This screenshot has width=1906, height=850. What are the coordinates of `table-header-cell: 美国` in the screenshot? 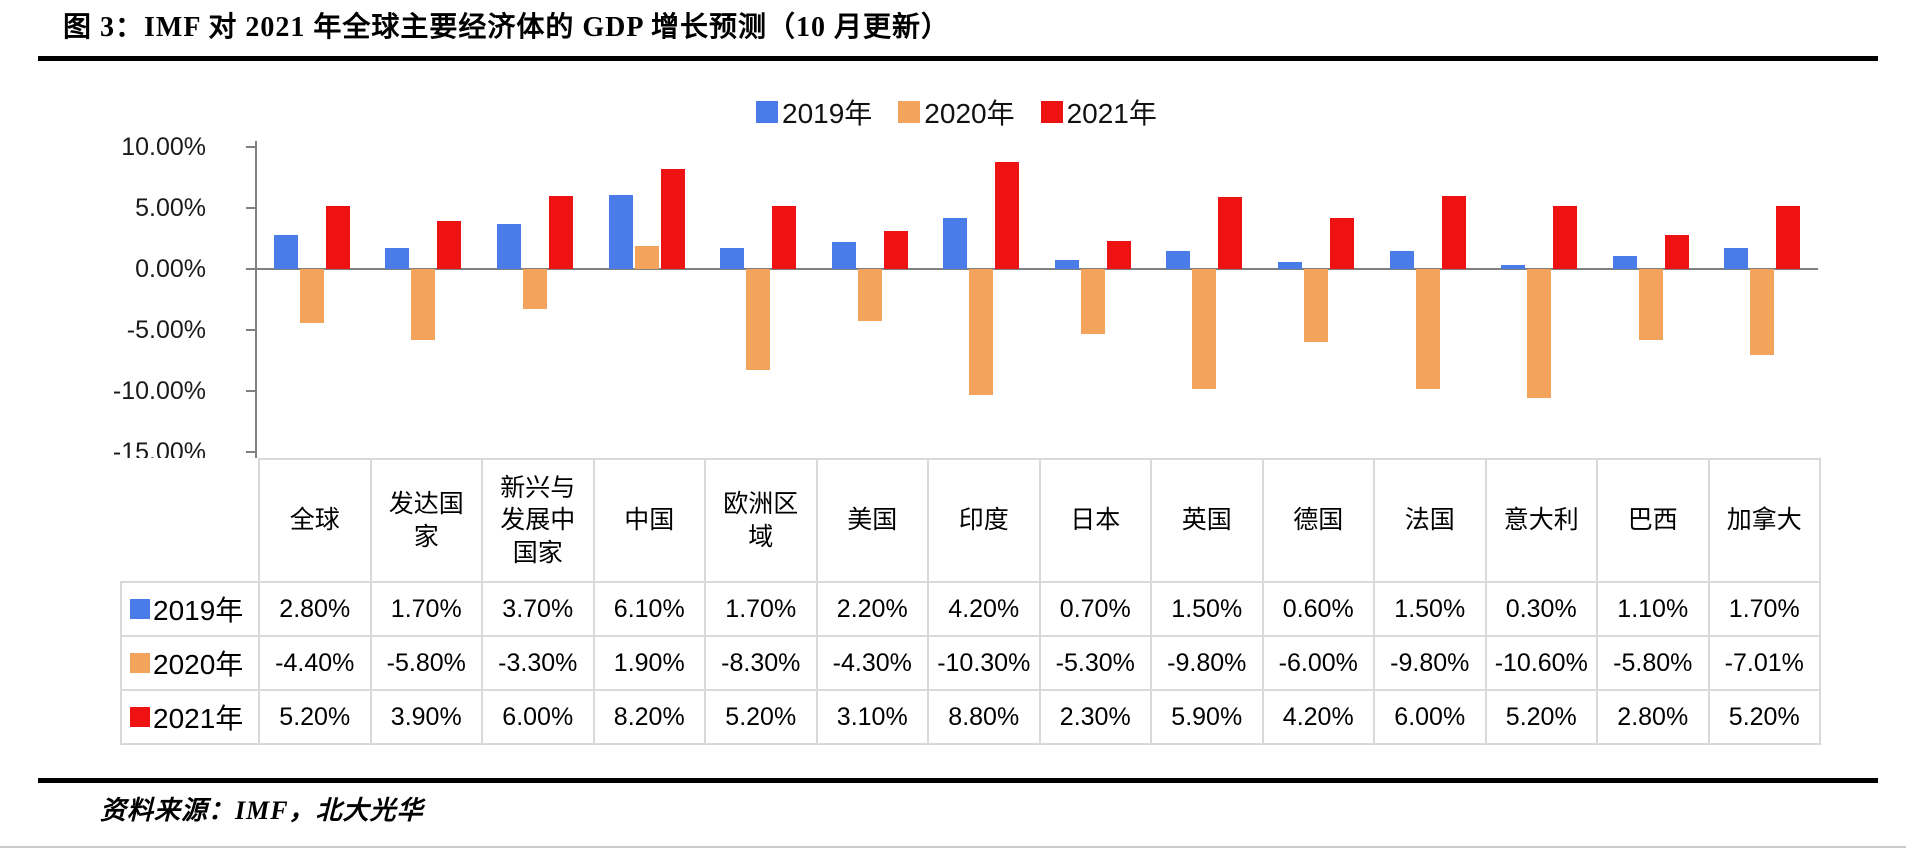 It's located at (872, 520).